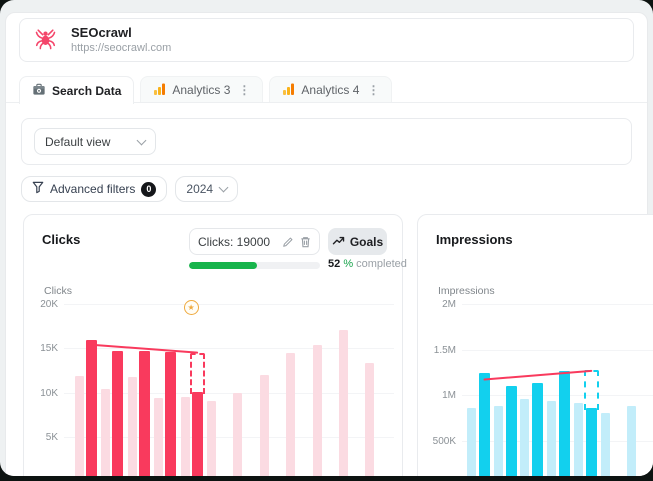  Describe the element at coordinates (200, 189) in the screenshot. I see `year-select-value: 2024` at that location.